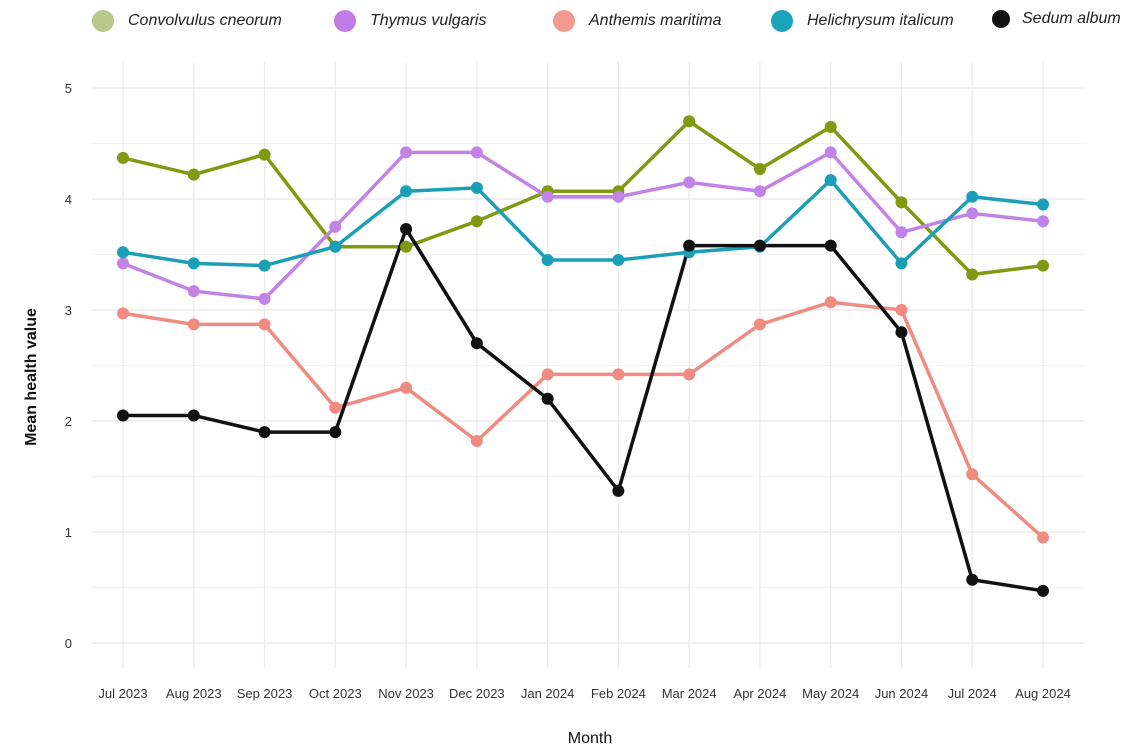 The height and width of the screenshot is (750, 1135). What do you see at coordinates (194, 693) in the screenshot?
I see `x-tick-label: Aug 2023` at bounding box center [194, 693].